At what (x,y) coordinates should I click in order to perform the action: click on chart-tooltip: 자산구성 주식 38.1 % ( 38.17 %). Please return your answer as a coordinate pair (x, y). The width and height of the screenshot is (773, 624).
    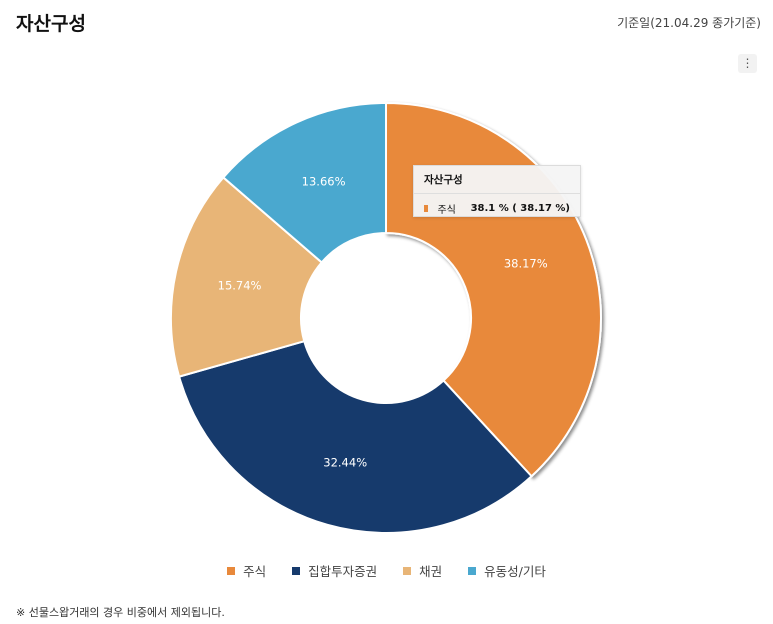
    Looking at the image, I should click on (497, 191).